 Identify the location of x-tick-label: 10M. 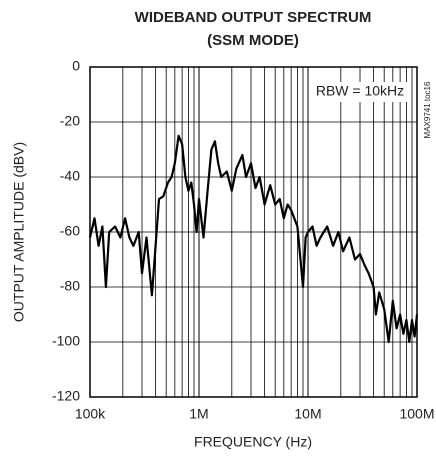
(307, 414).